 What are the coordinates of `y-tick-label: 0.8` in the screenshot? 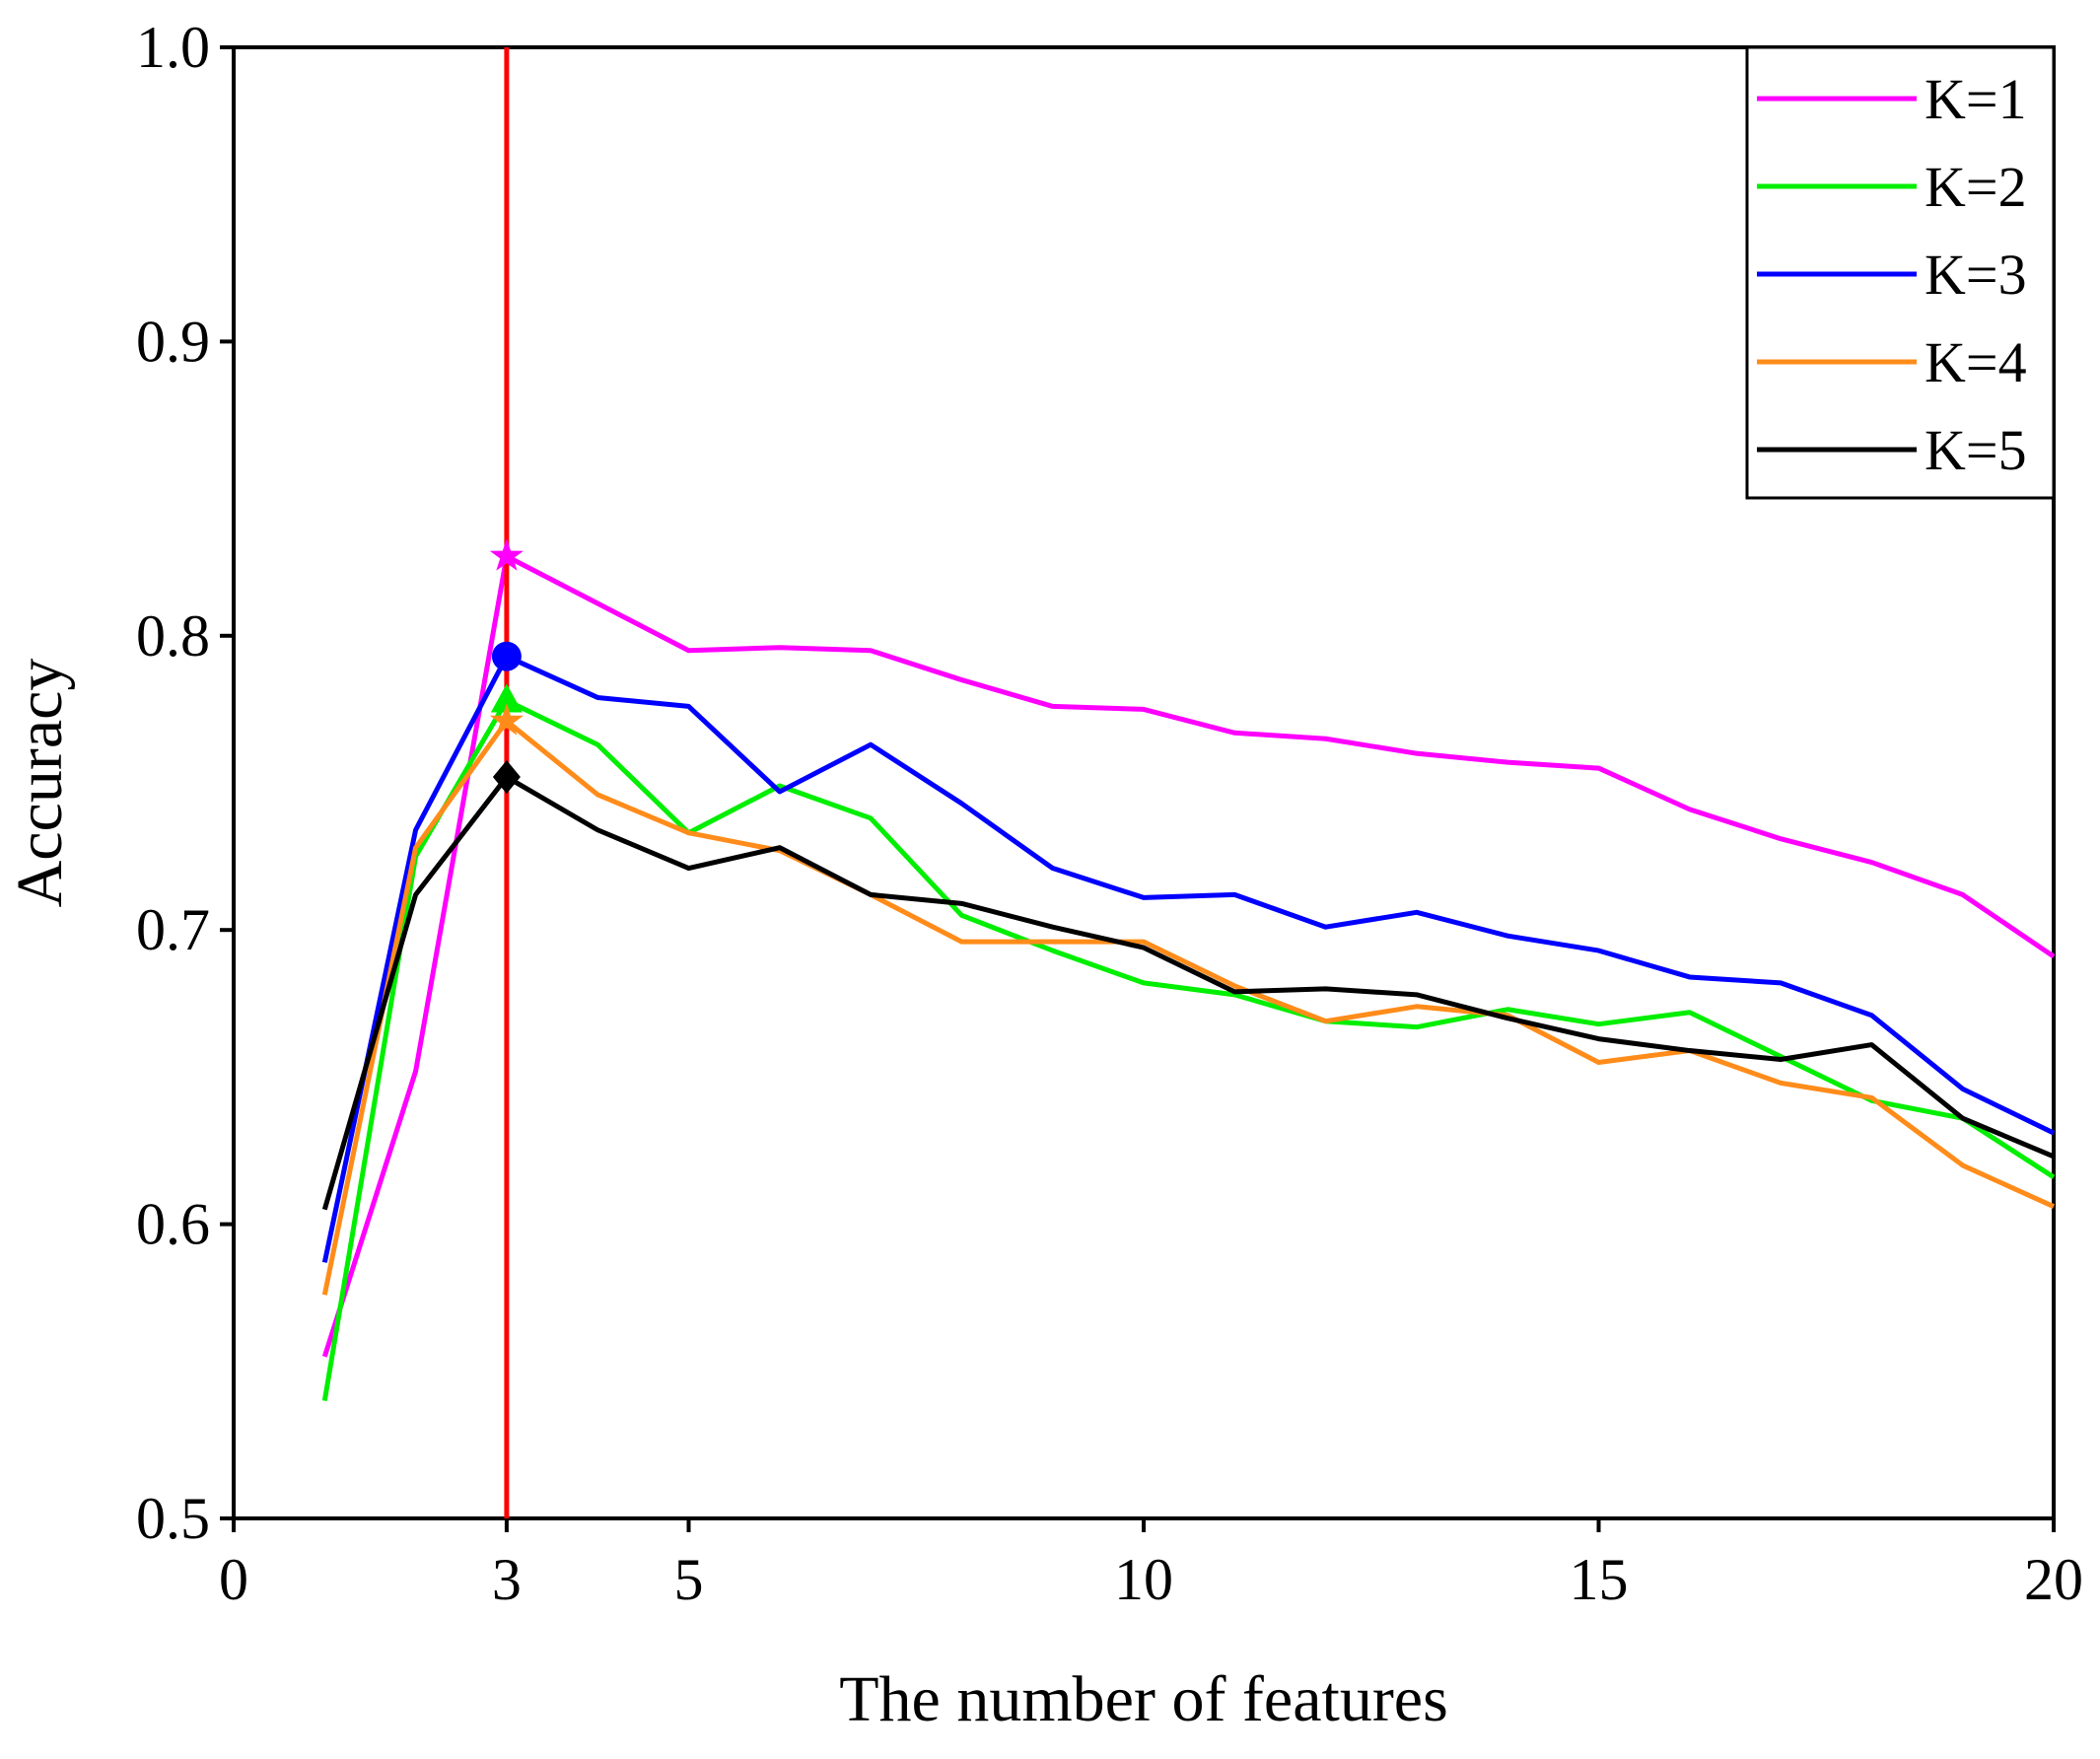 It's located at (173, 635).